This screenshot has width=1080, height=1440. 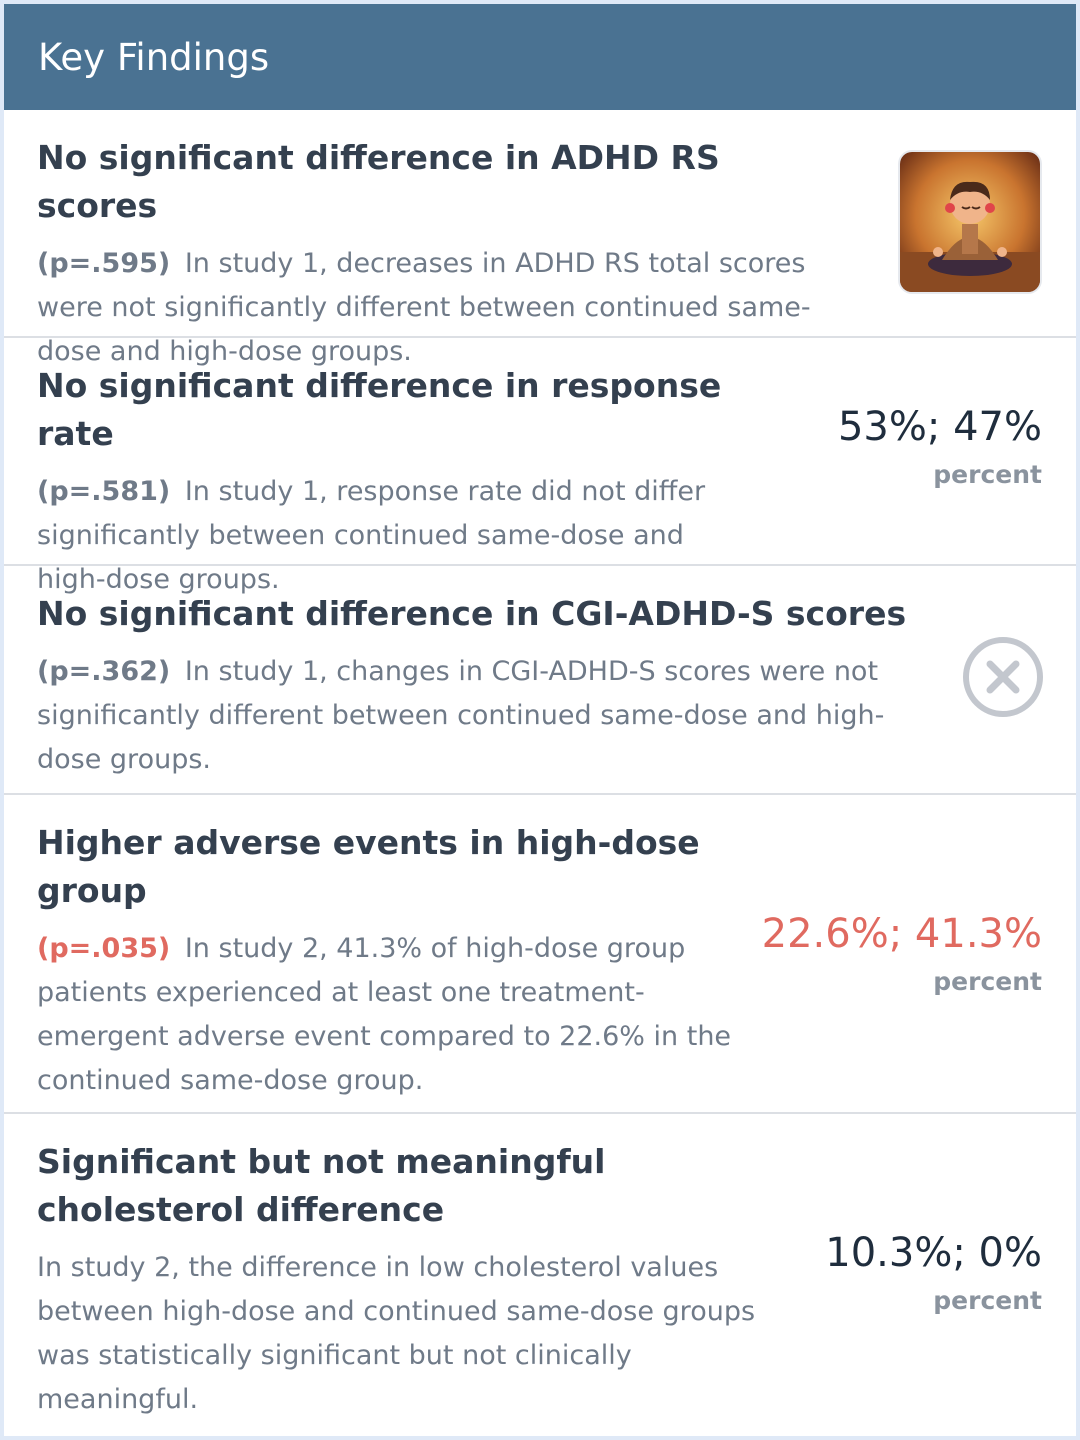 What do you see at coordinates (540, 57) in the screenshot?
I see `panel-header: Key Findings` at bounding box center [540, 57].